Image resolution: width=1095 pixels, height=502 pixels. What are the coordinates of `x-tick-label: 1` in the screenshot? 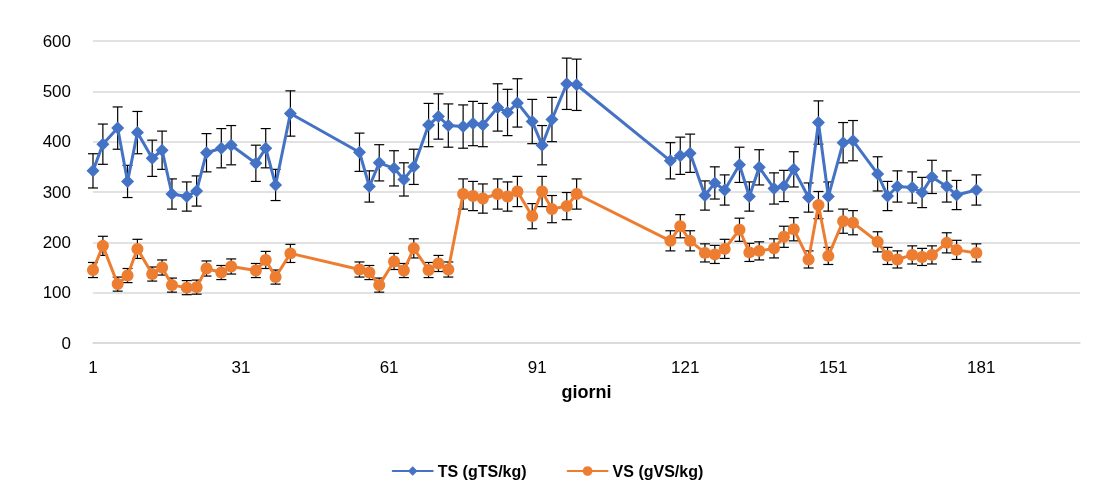 It's located at (93, 367).